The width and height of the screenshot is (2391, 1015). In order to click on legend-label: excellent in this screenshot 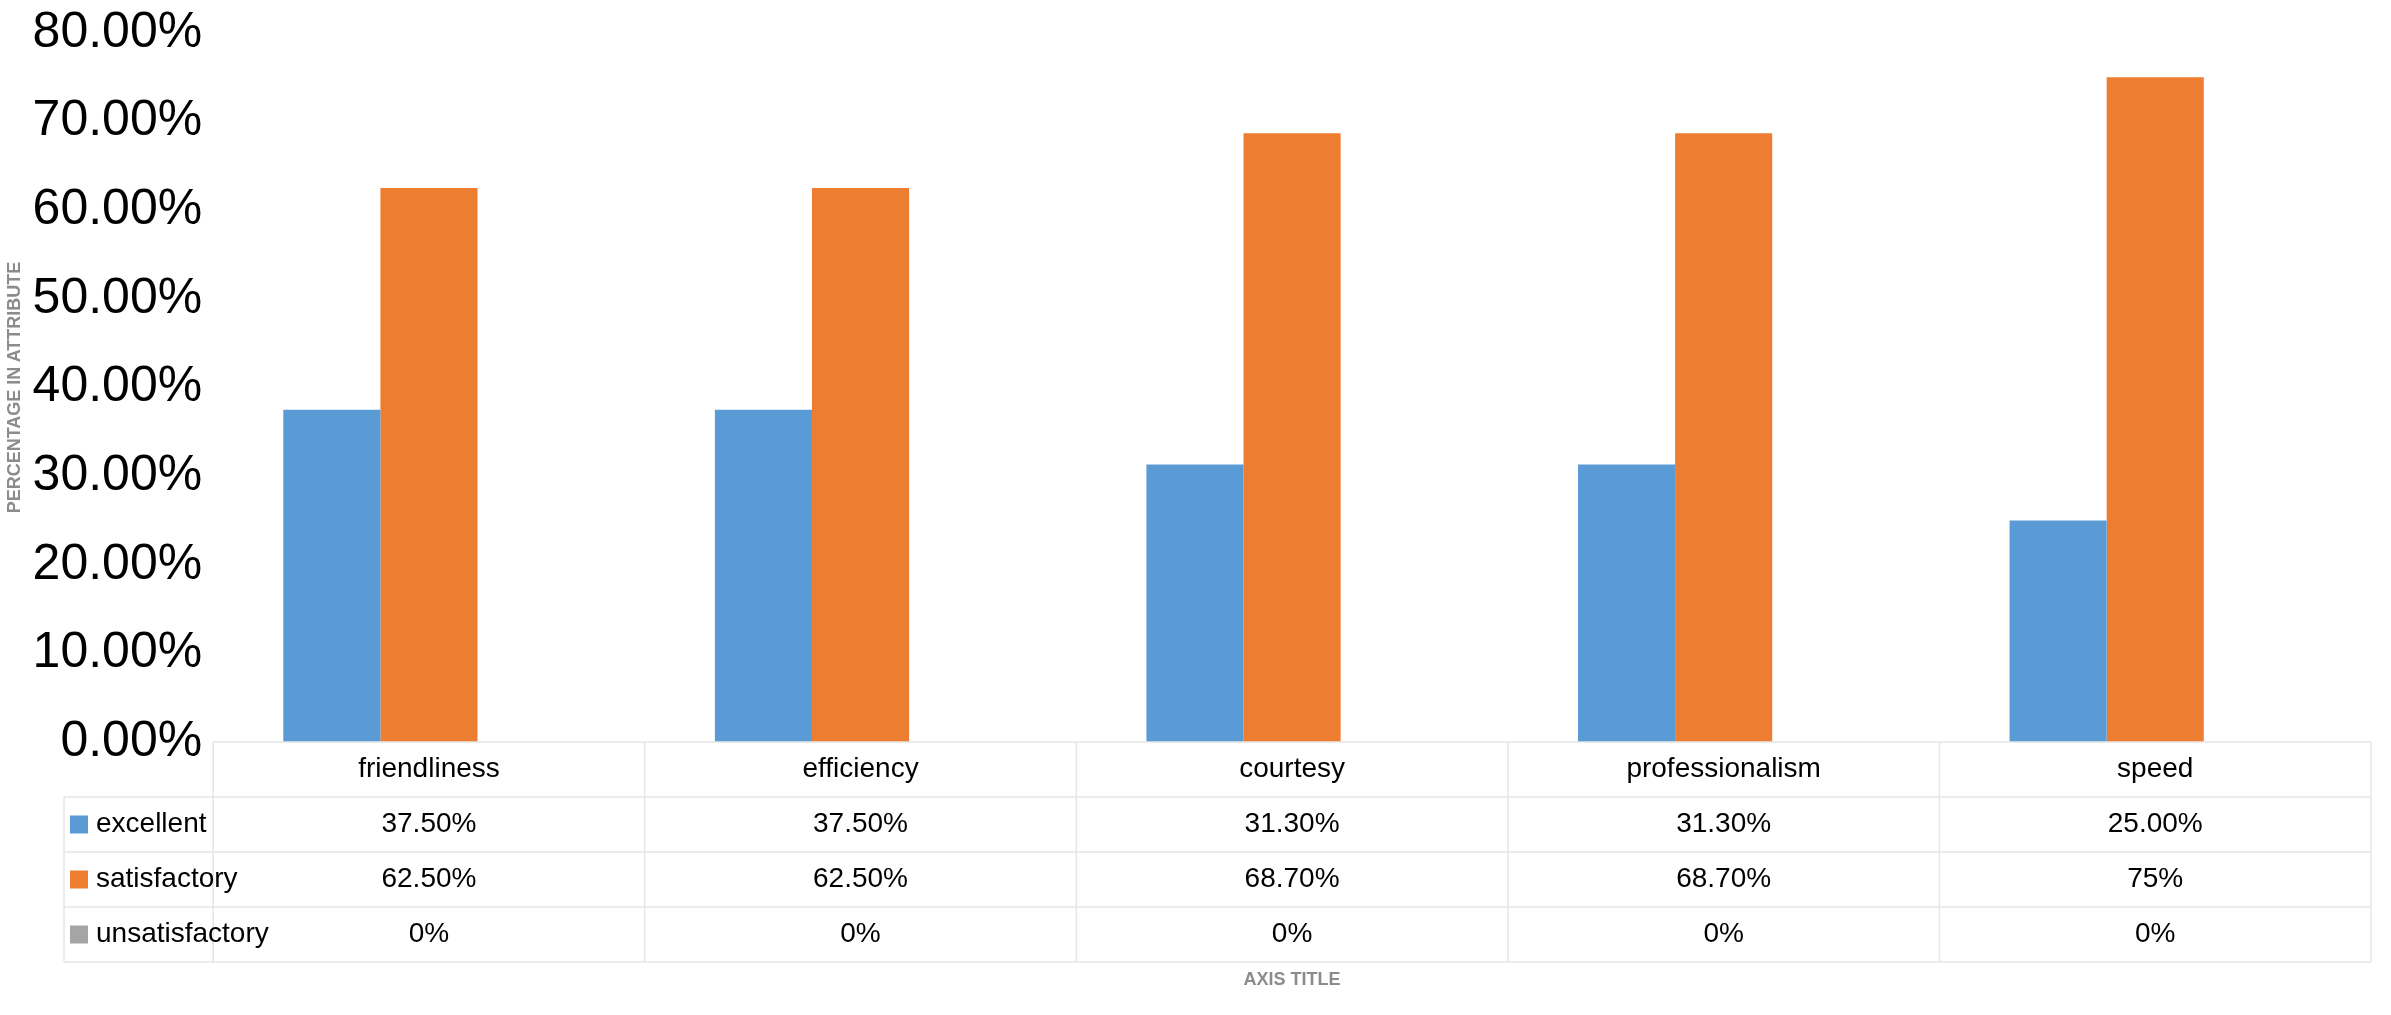, I will do `click(151, 823)`.